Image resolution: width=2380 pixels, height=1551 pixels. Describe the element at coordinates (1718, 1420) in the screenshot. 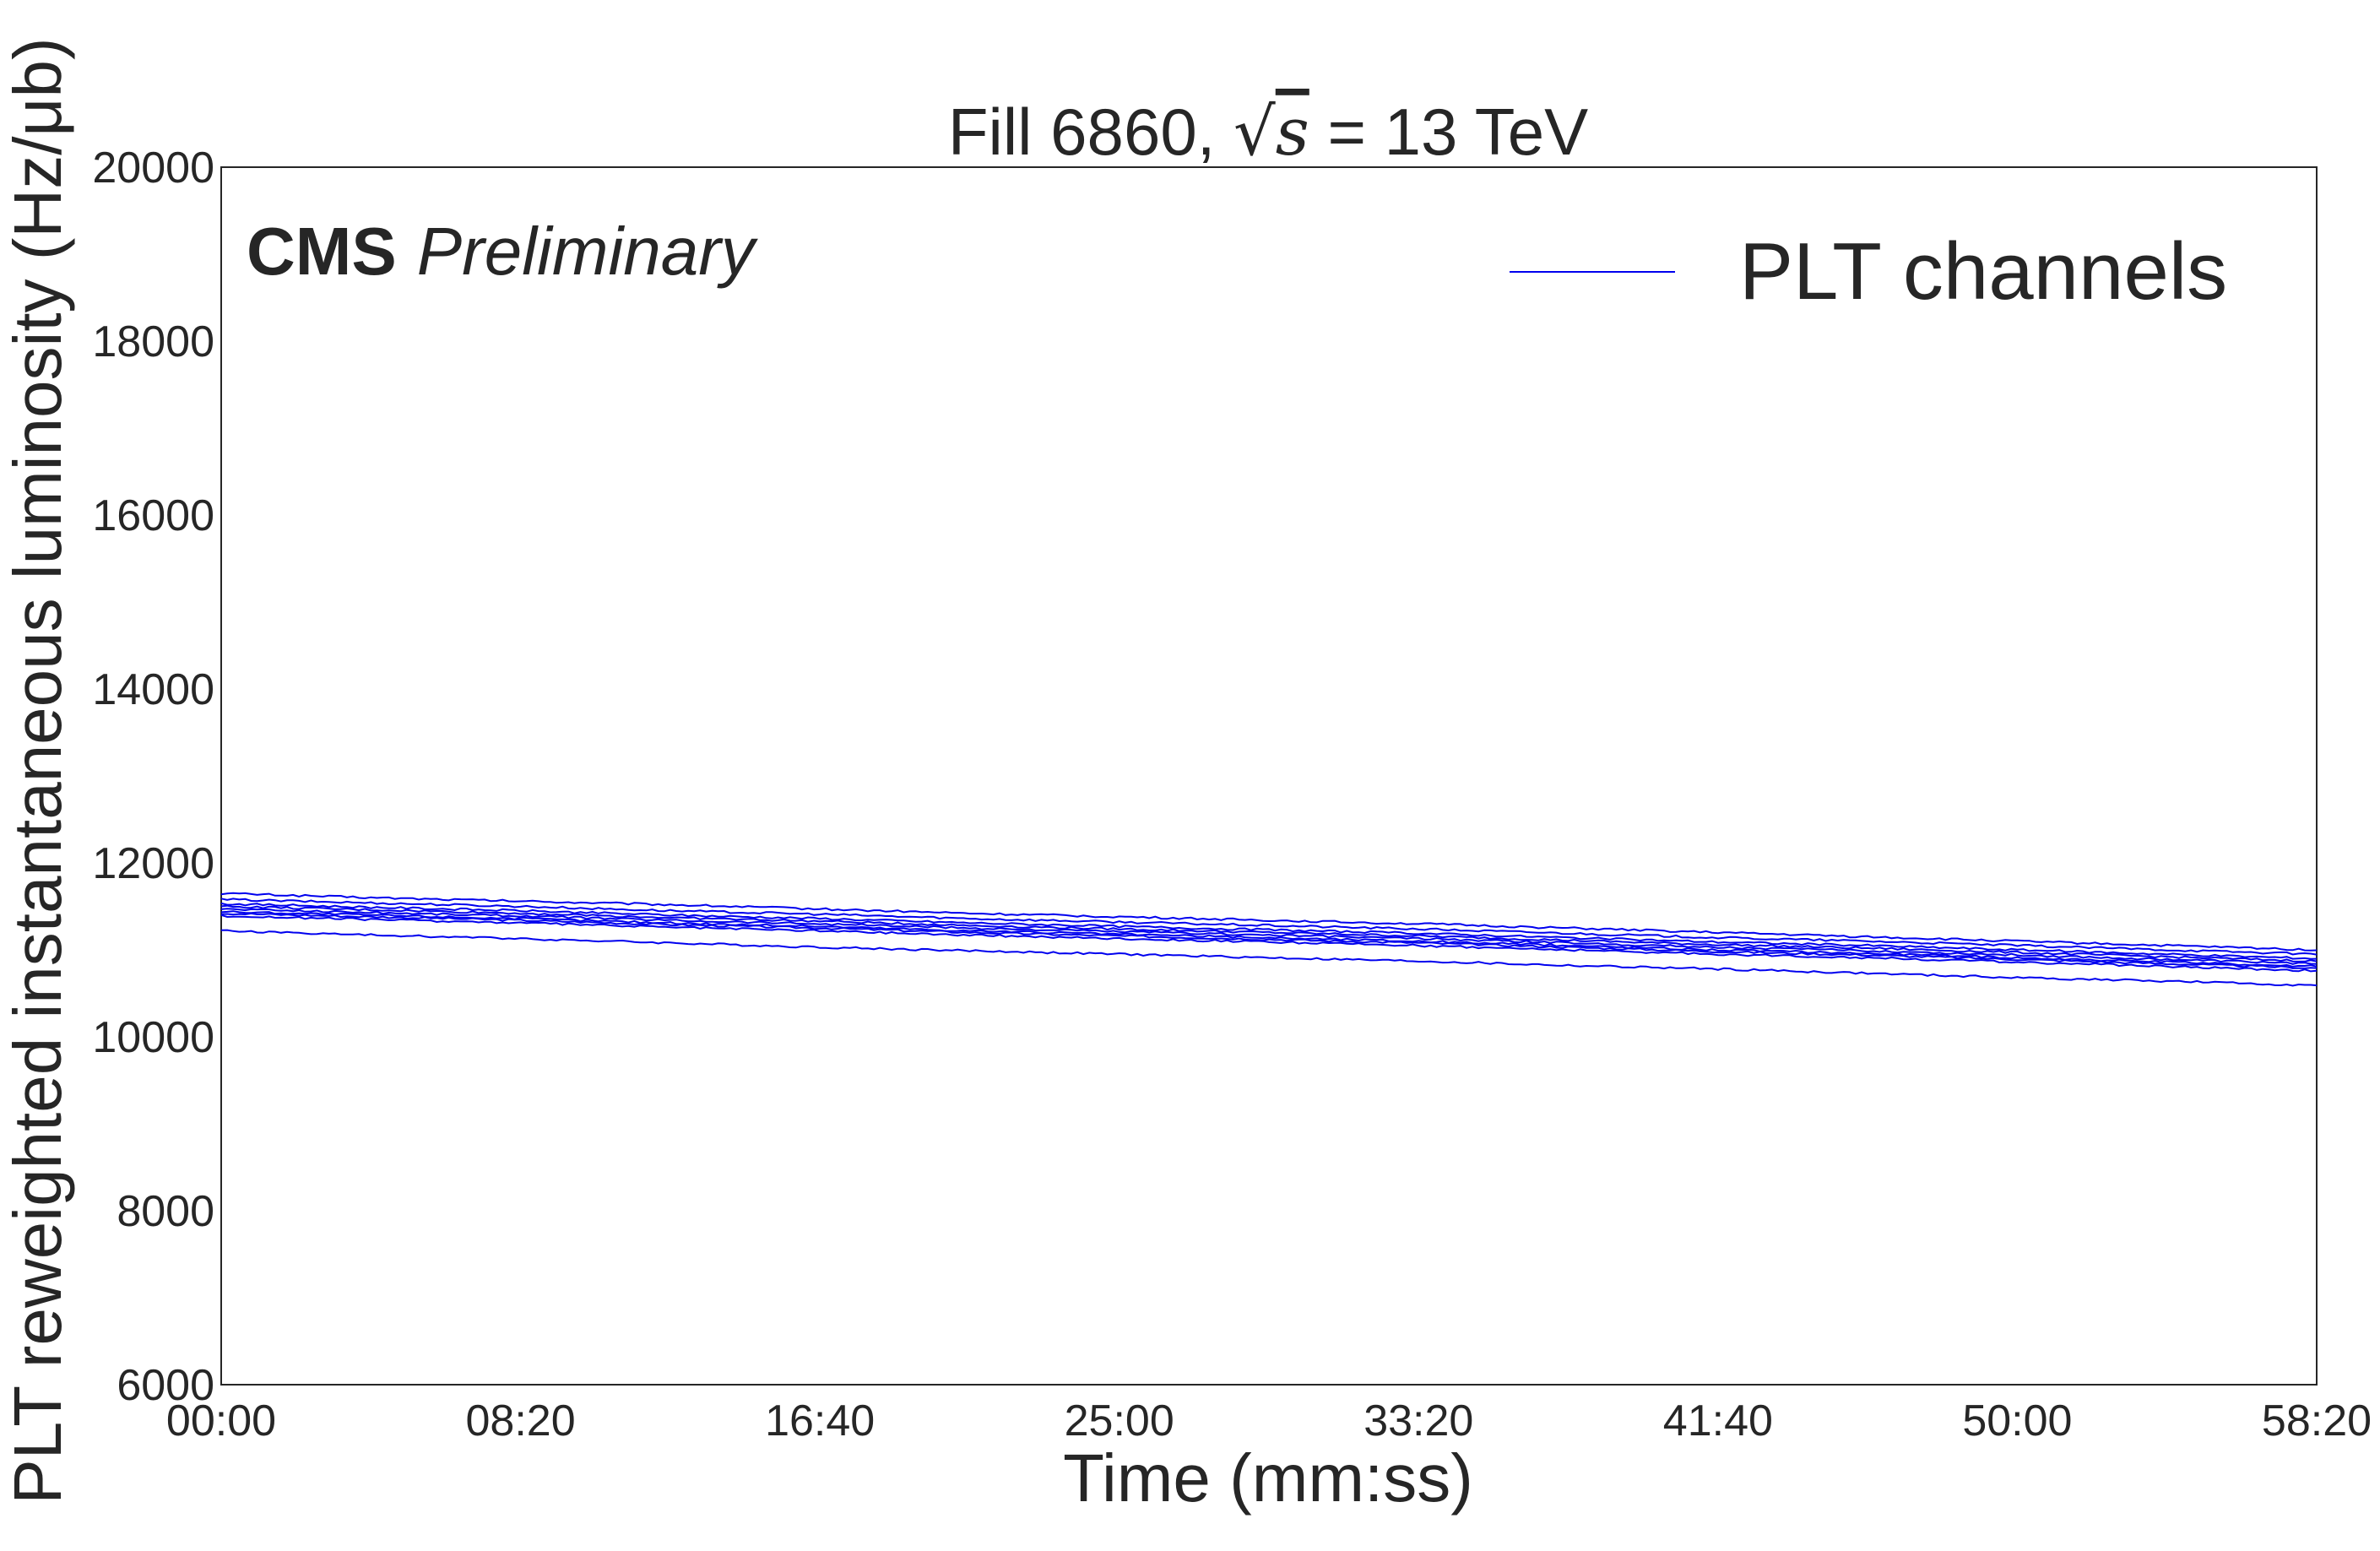

I see `x-tick-label: 41:40` at that location.